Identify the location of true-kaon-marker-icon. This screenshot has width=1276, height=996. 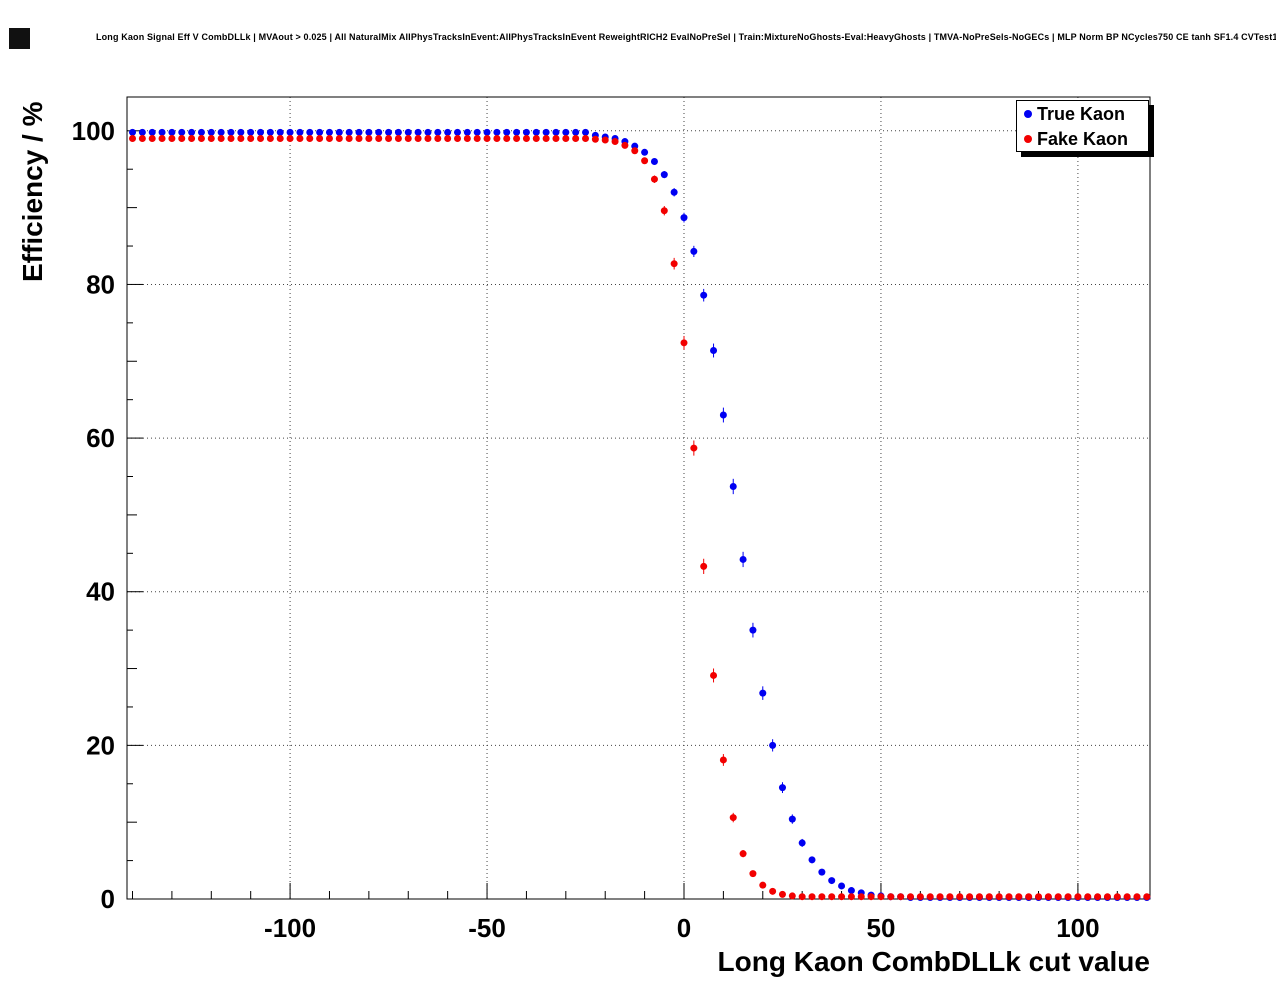
(1028, 113).